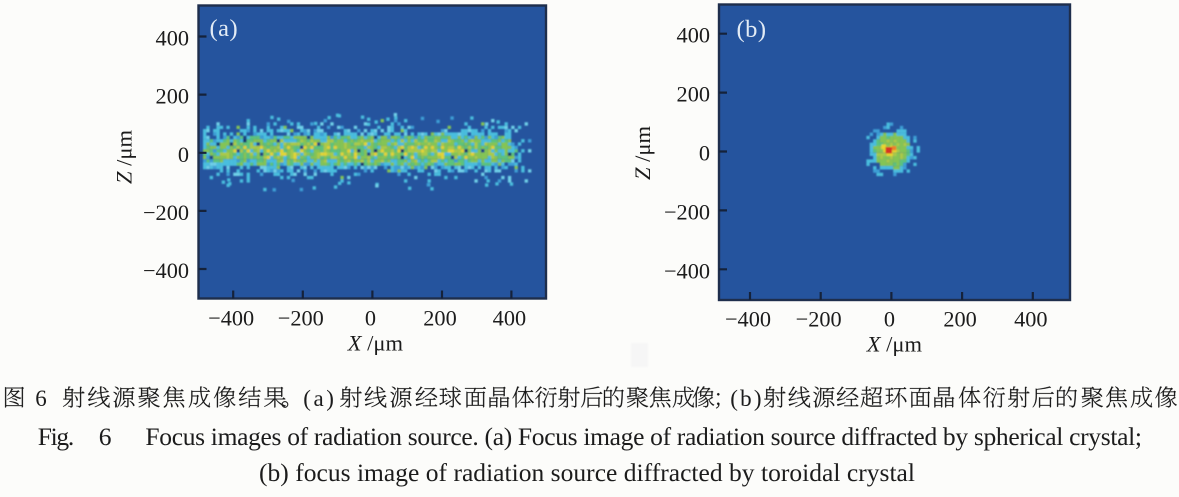 This screenshot has width=1179, height=497. Describe the element at coordinates (56, 436) in the screenshot. I see `svg-text: Fig.` at that location.